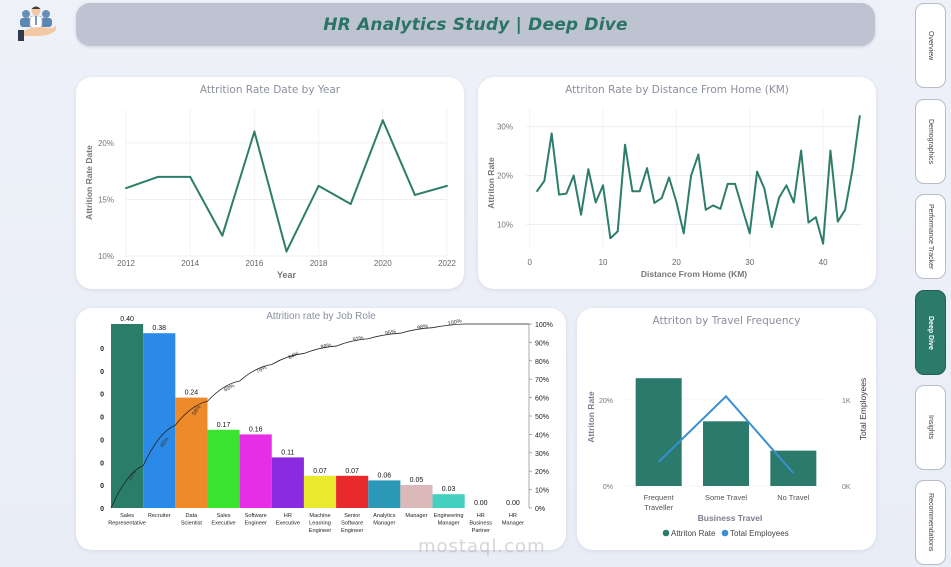 Image resolution: width=951 pixels, height=567 pixels. Describe the element at coordinates (423, 327) in the screenshot. I see `cumulative-label: 98%` at that location.